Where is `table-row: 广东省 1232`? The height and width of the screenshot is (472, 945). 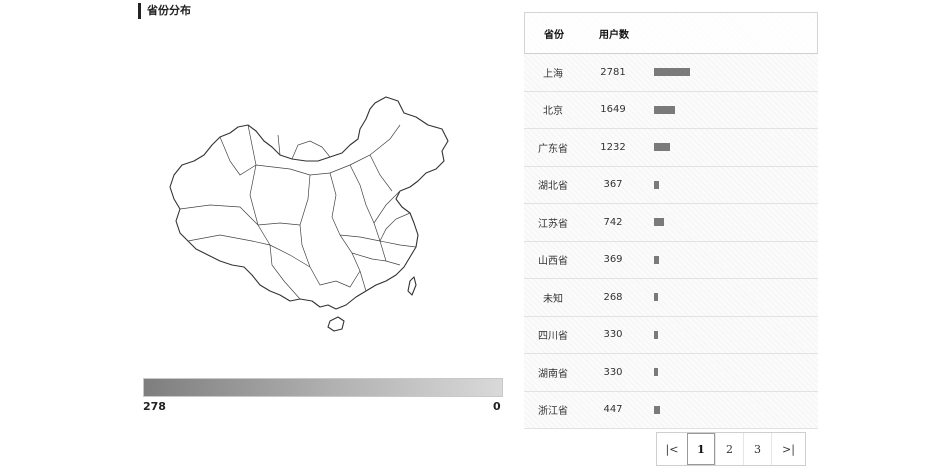 table-row: 广东省 1232 is located at coordinates (671, 148).